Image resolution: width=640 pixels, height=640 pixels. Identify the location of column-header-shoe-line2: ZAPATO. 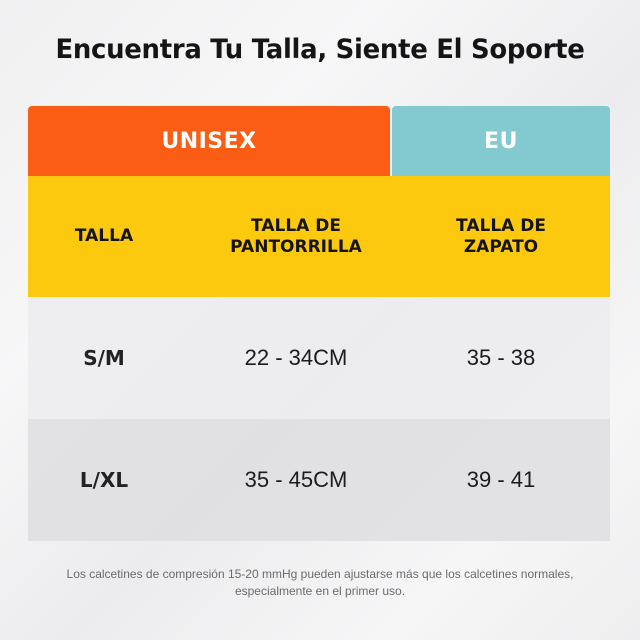
(501, 246).